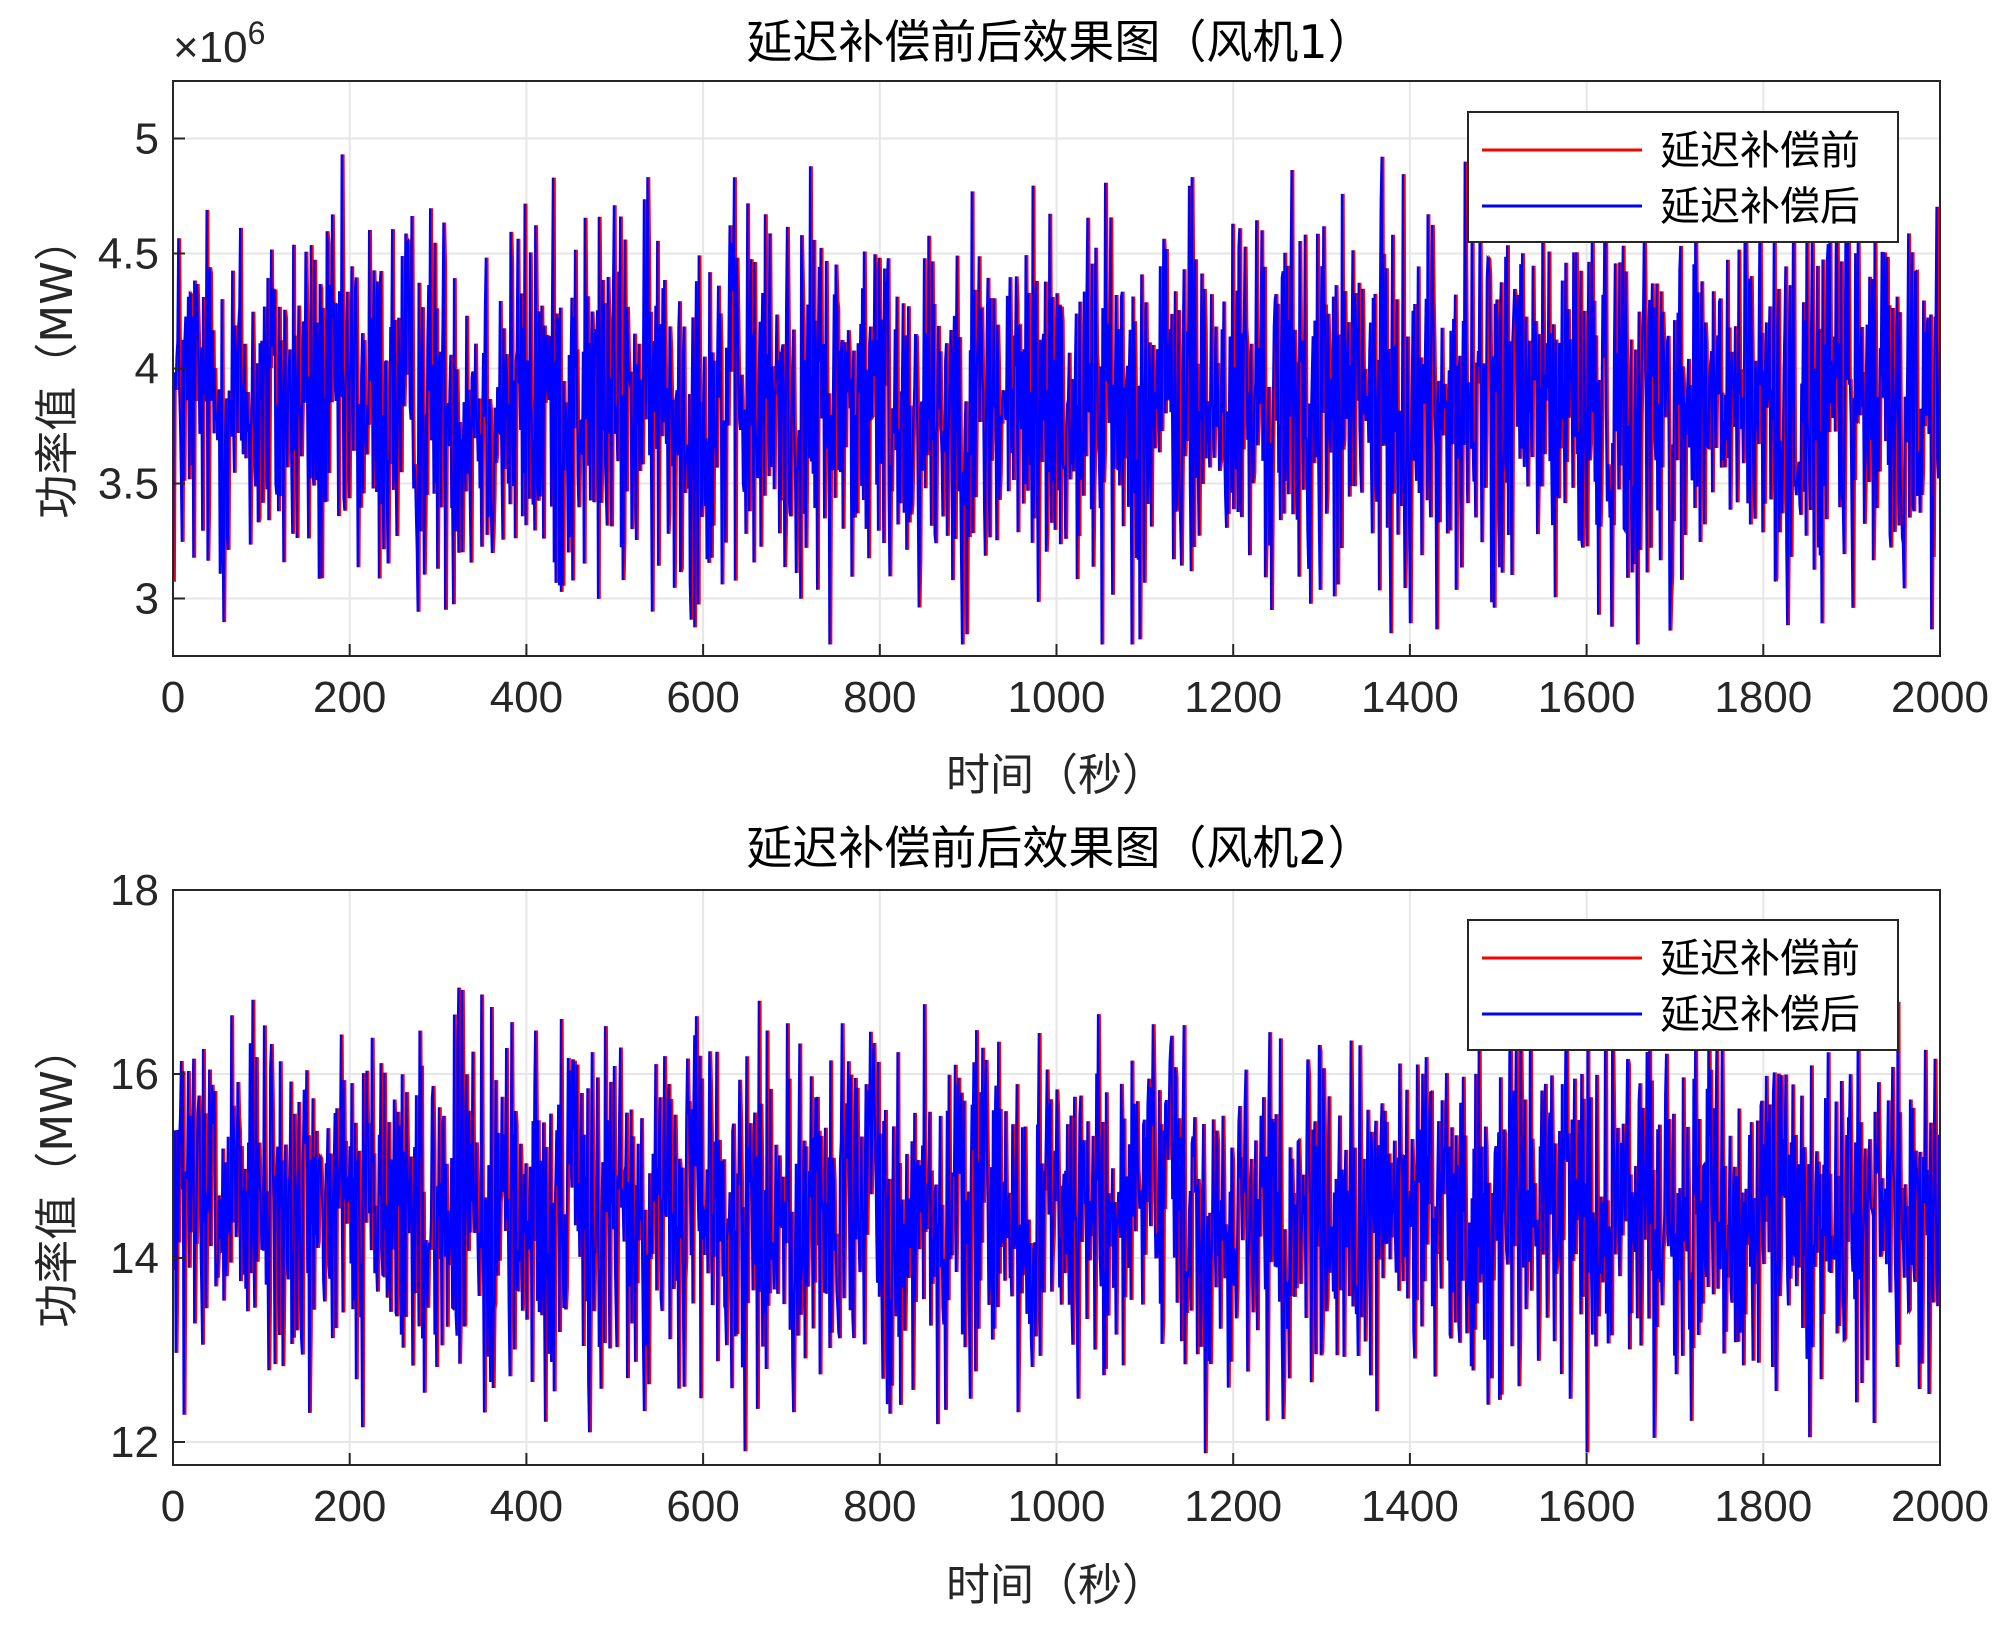  Describe the element at coordinates (134, 1442) in the screenshot. I see `y-tick-label: 12` at that location.